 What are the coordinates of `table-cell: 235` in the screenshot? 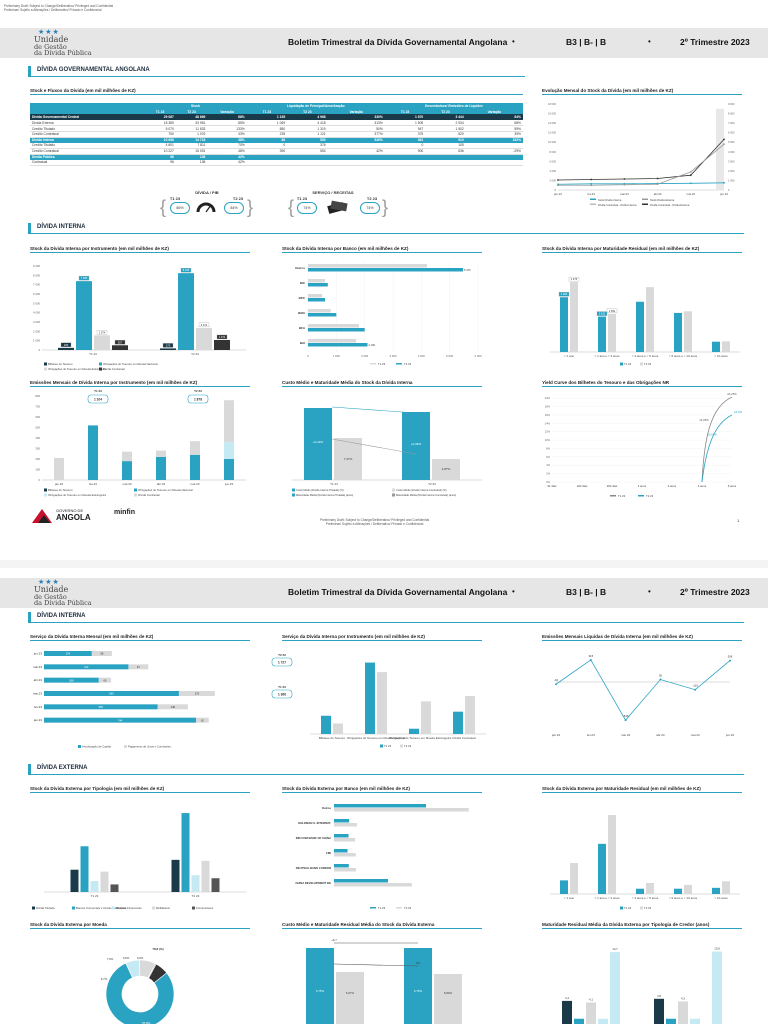 It's located at (267, 134).